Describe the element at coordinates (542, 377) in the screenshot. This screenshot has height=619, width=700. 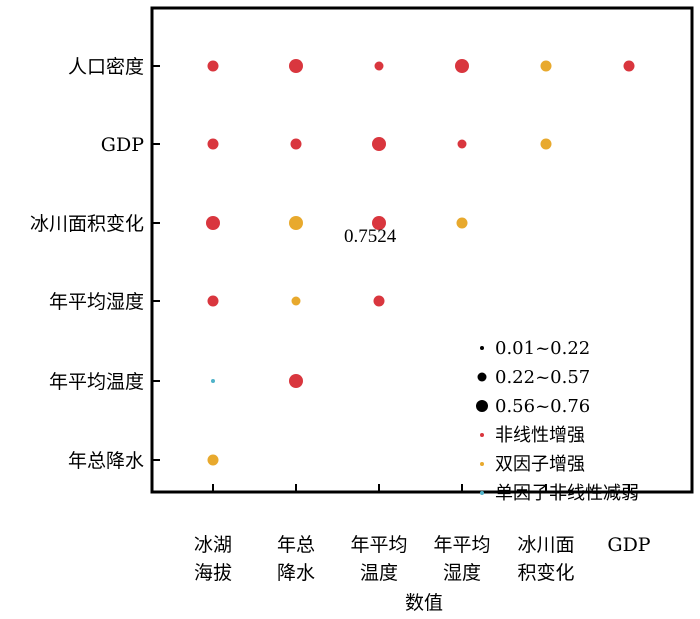
I see `legend-size-label: 0.22~0.57` at that location.